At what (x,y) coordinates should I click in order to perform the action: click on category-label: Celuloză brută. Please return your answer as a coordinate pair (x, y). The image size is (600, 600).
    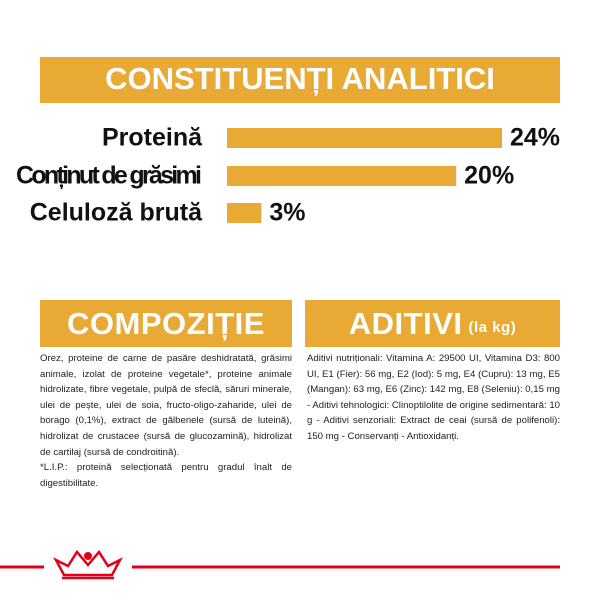
    Looking at the image, I should click on (116, 213).